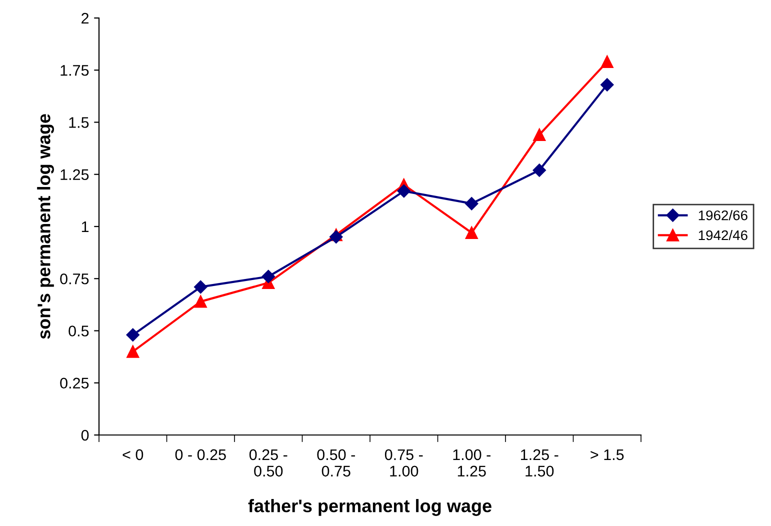  What do you see at coordinates (336, 463) in the screenshot?
I see `x-tick-label: 0.50 - 0.75` at bounding box center [336, 463].